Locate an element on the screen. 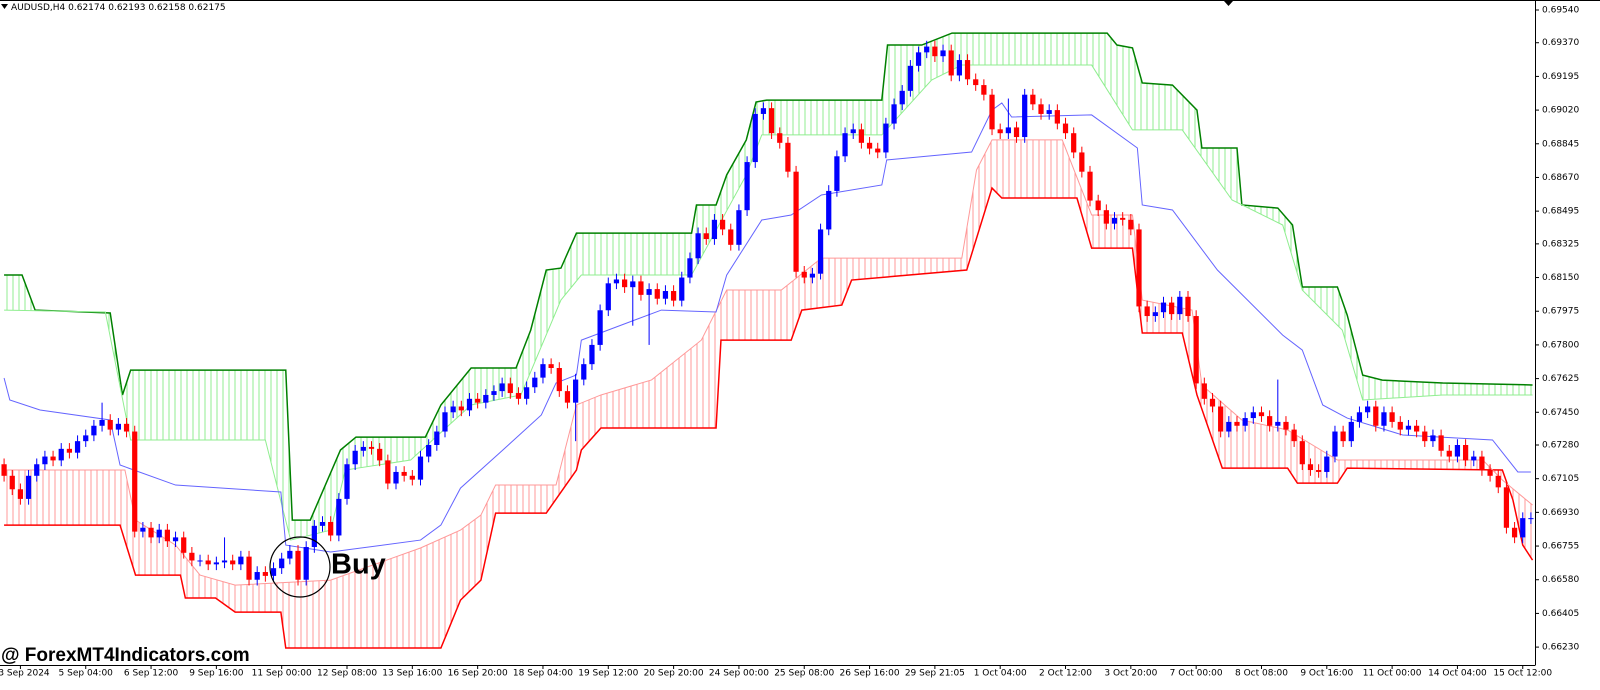  y-tick-label: 0.66755 is located at coordinates (1560, 547).